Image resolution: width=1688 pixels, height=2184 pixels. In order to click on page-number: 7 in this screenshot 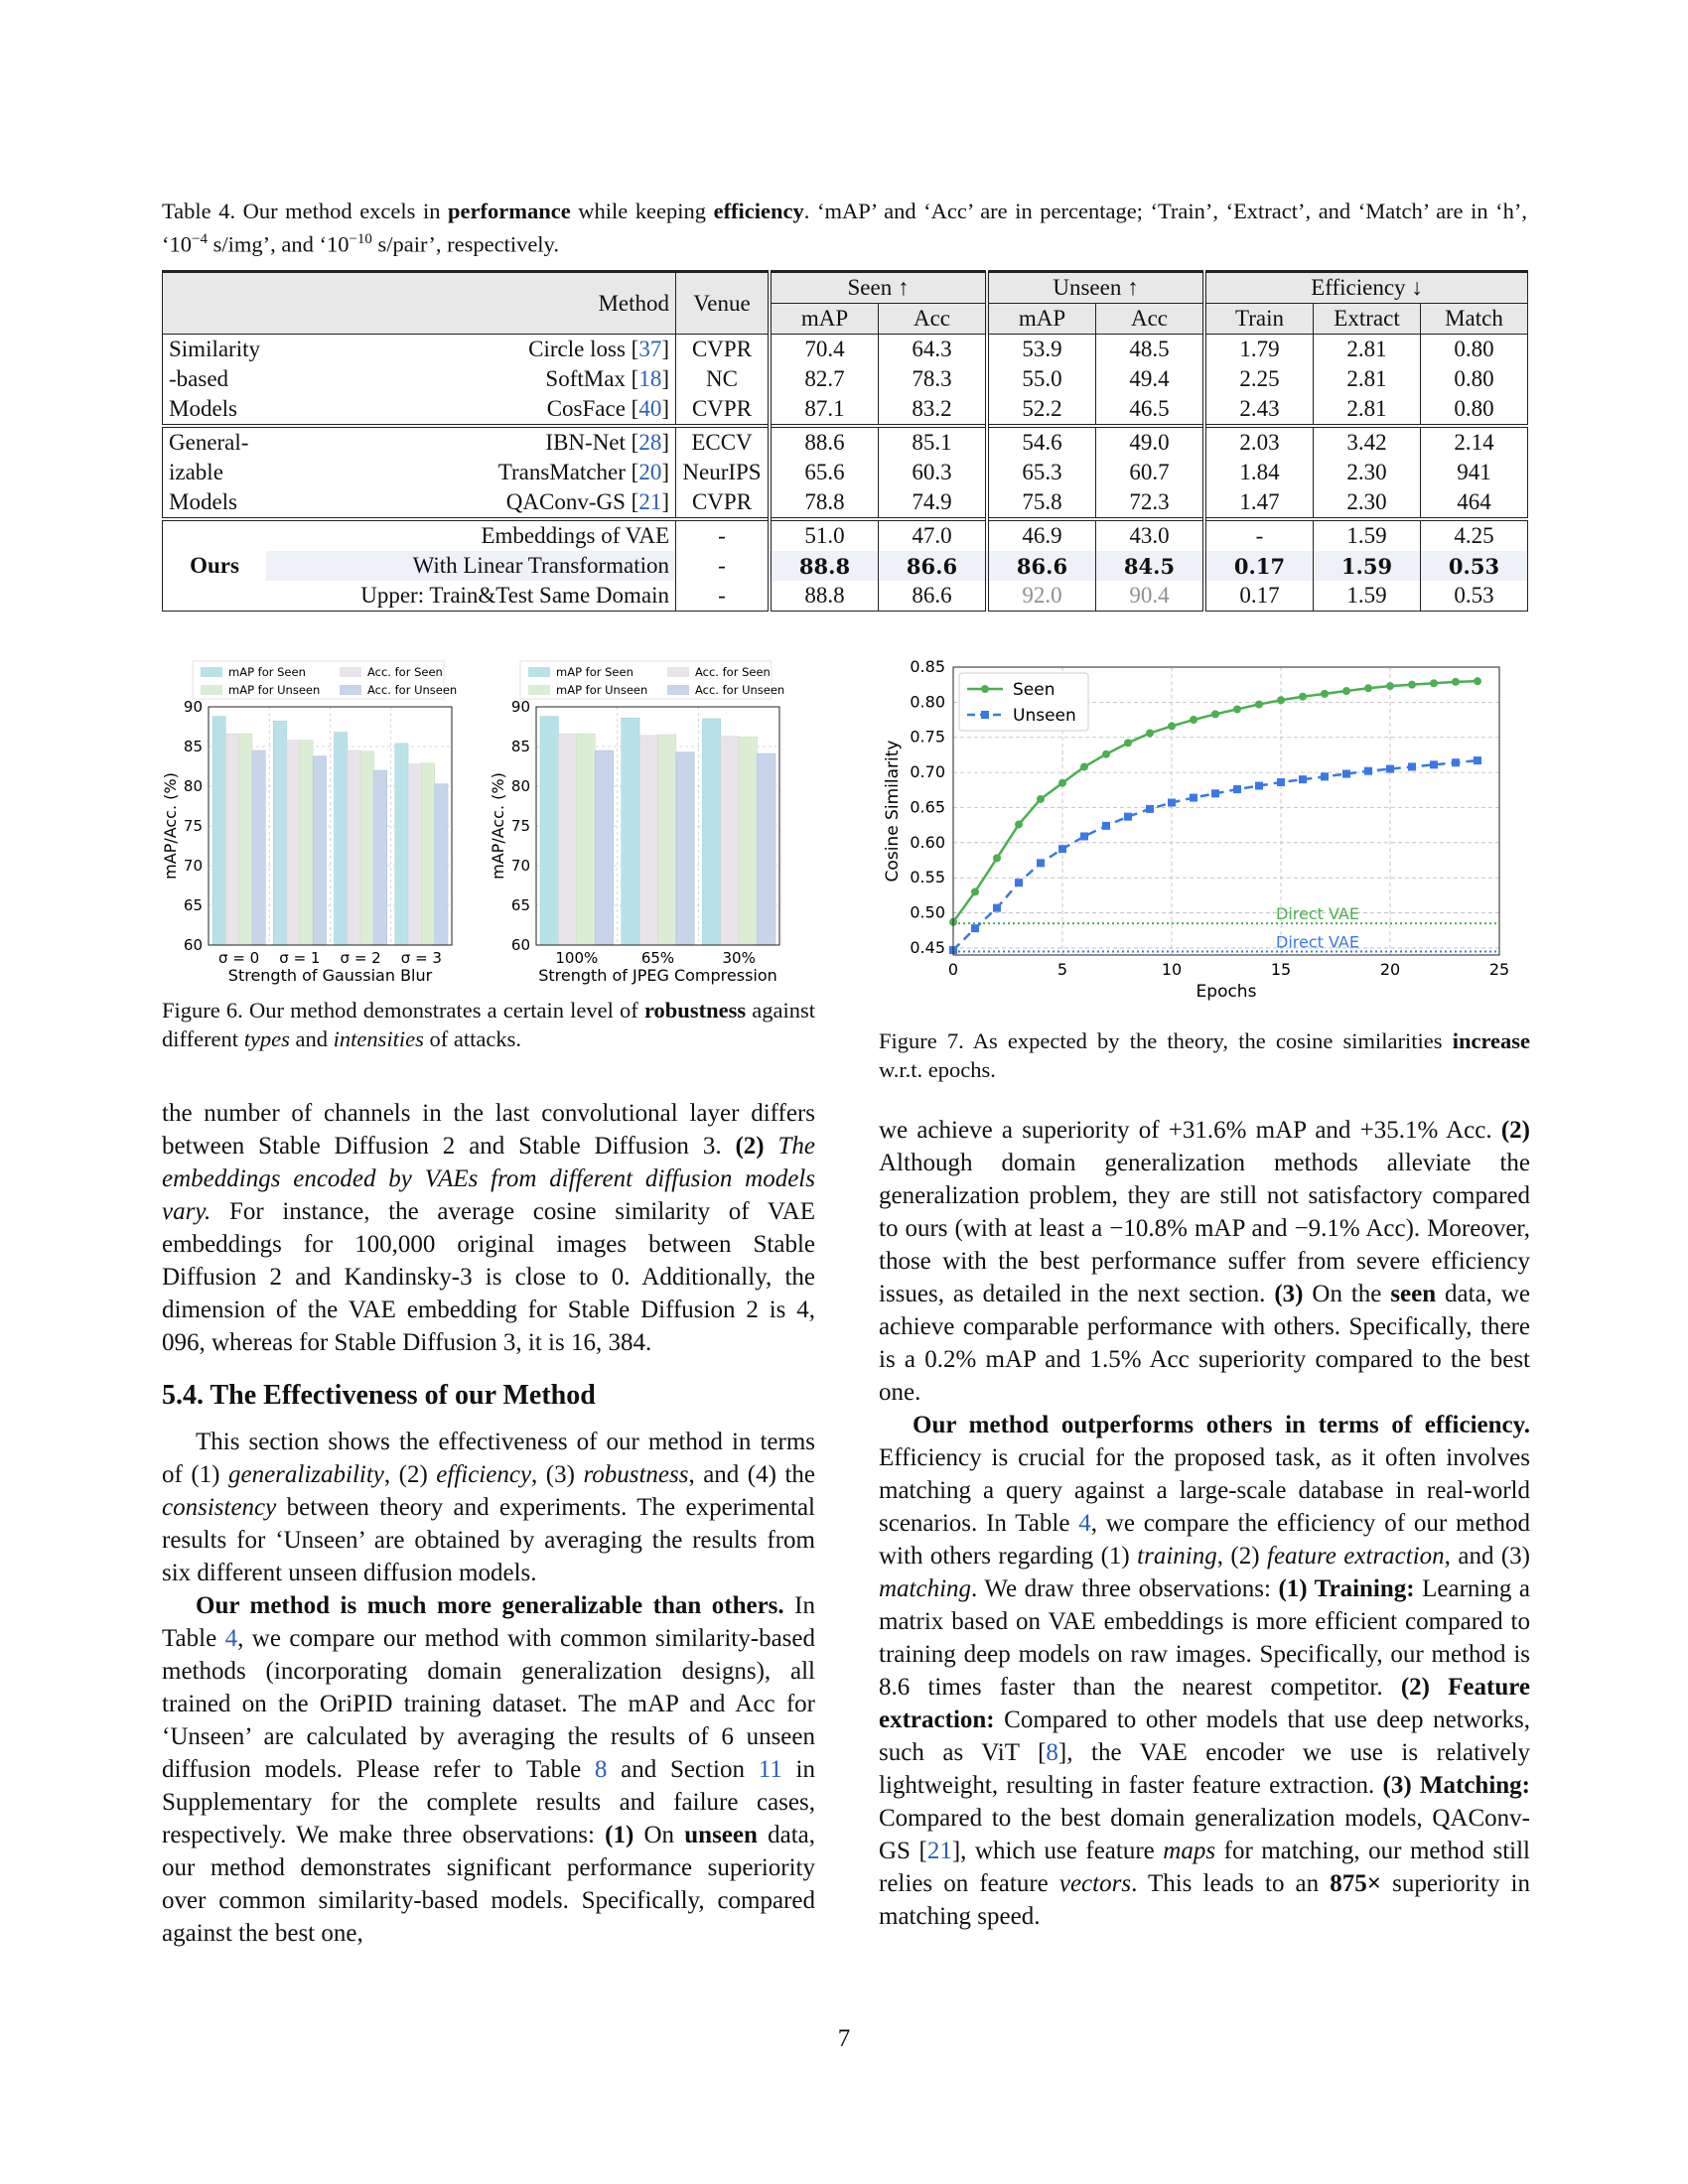, I will do `click(844, 2038)`.